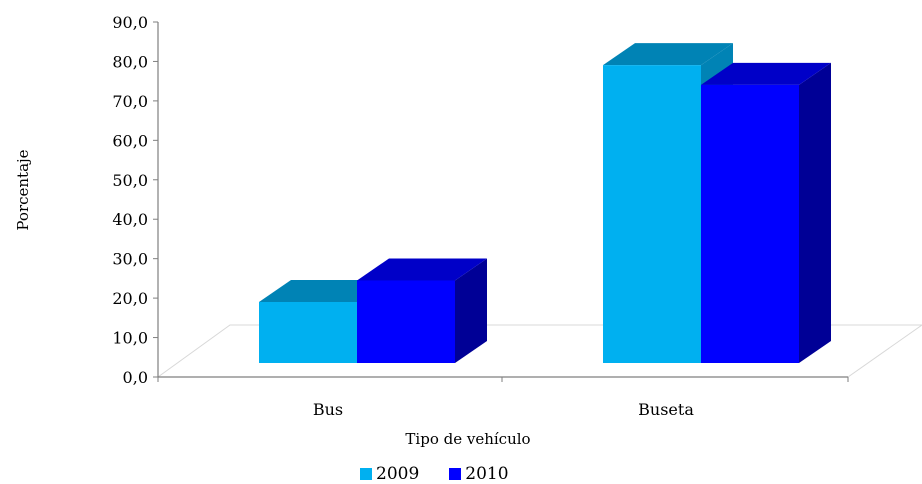 This screenshot has width=922, height=484. What do you see at coordinates (130, 219) in the screenshot?
I see `y-tick-label: 40,0` at bounding box center [130, 219].